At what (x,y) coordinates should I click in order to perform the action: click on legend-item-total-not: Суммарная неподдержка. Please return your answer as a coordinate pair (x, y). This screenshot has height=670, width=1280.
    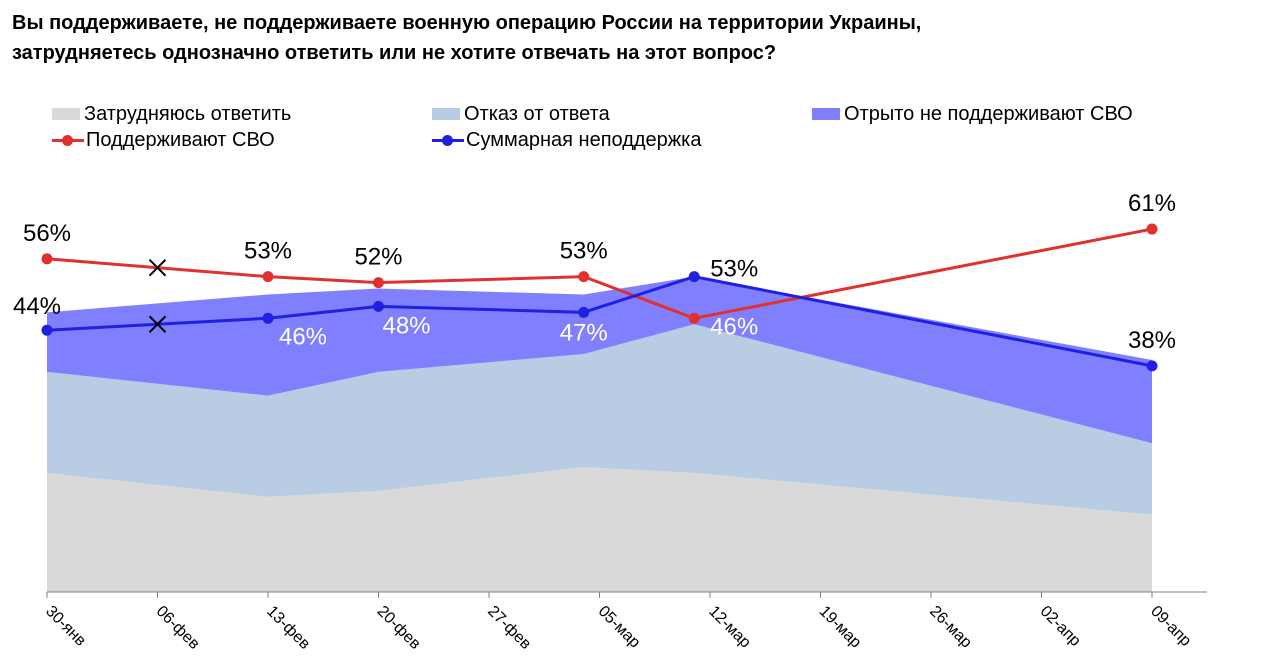
    Looking at the image, I should click on (566, 140).